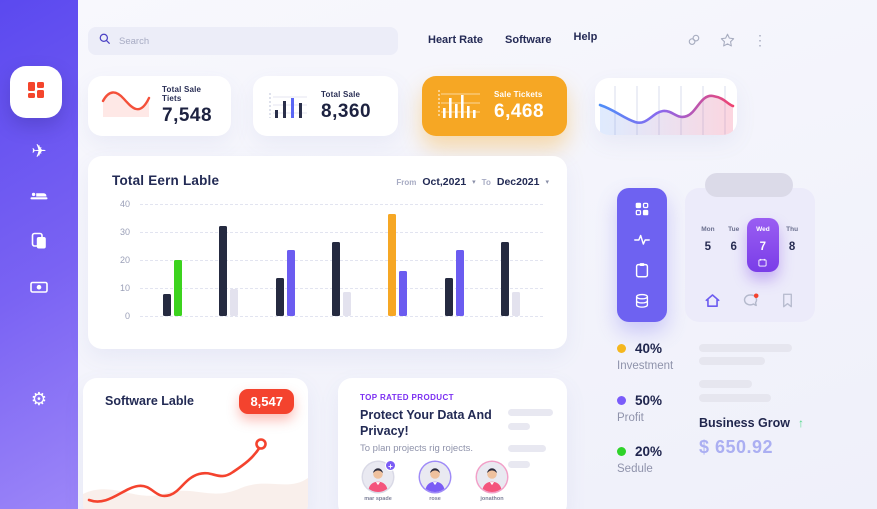  What do you see at coordinates (734, 235) in the screenshot?
I see `calendar-day-tue: Tue 6` at bounding box center [734, 235].